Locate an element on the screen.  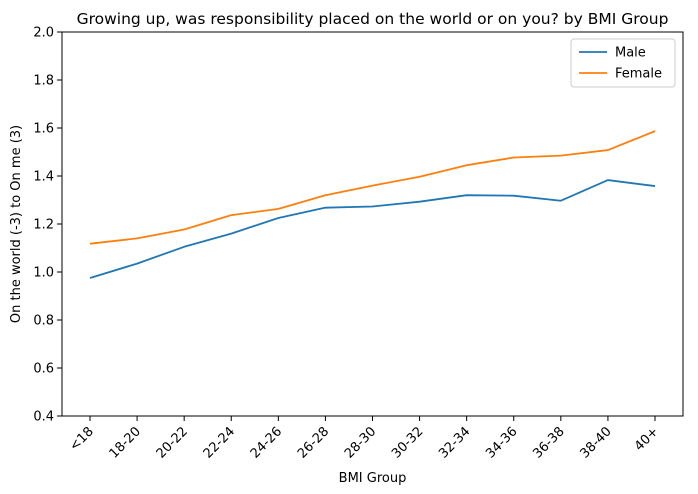
legend-box is located at coordinates (623, 63).